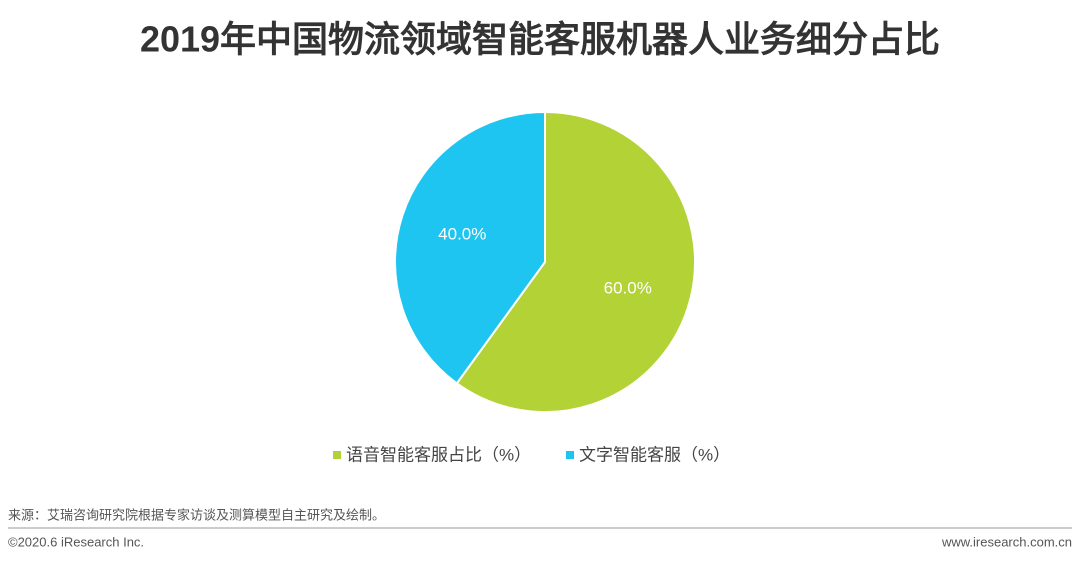  I want to click on legend: 语音智能客服占比（%） 文字智能客服（%）, so click(531, 454).